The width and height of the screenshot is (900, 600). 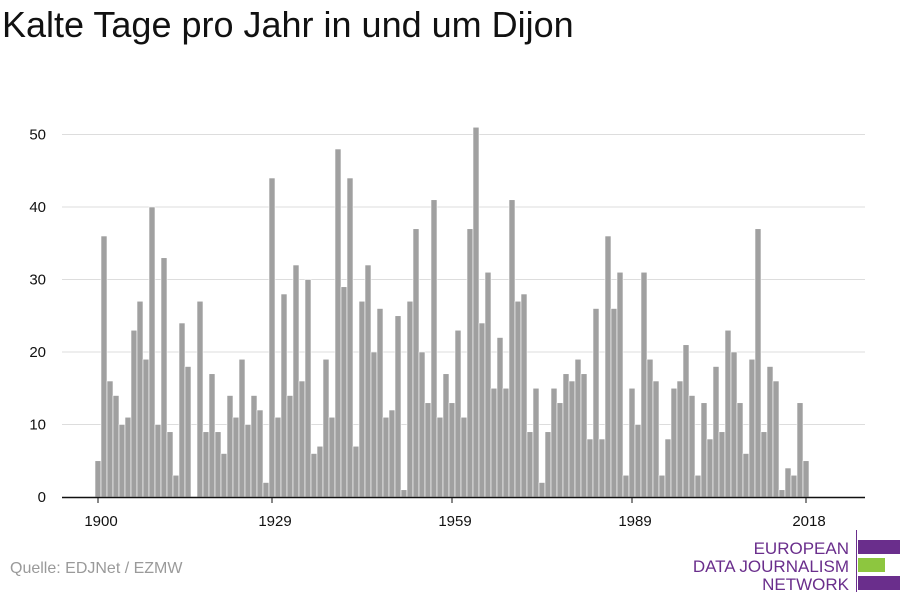 I want to click on bar: 1947: 26, so click(x=380, y=403).